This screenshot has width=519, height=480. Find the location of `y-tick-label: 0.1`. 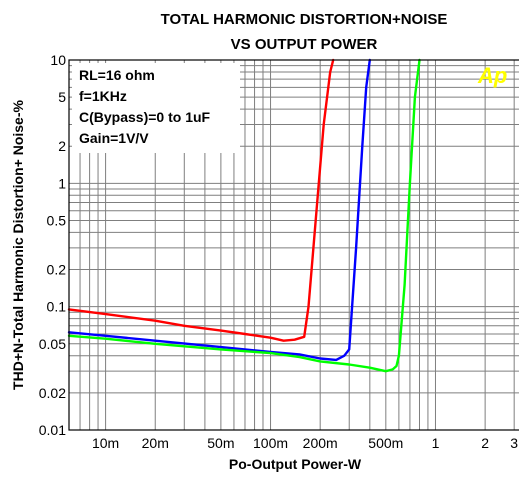

y-tick-label: 0.1 is located at coordinates (57, 307).